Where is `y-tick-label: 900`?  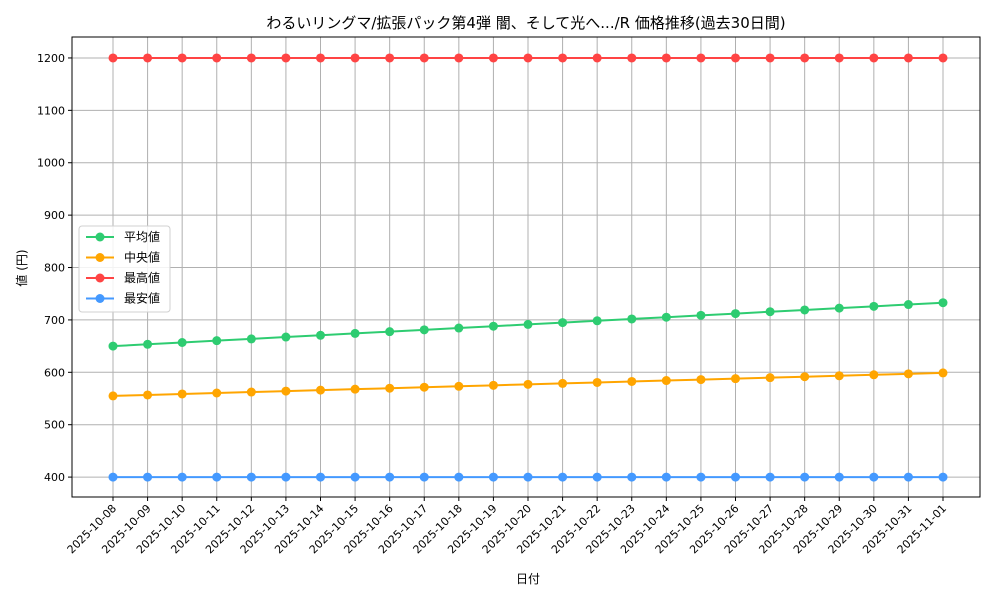
y-tick-label: 900 is located at coordinates (54, 215).